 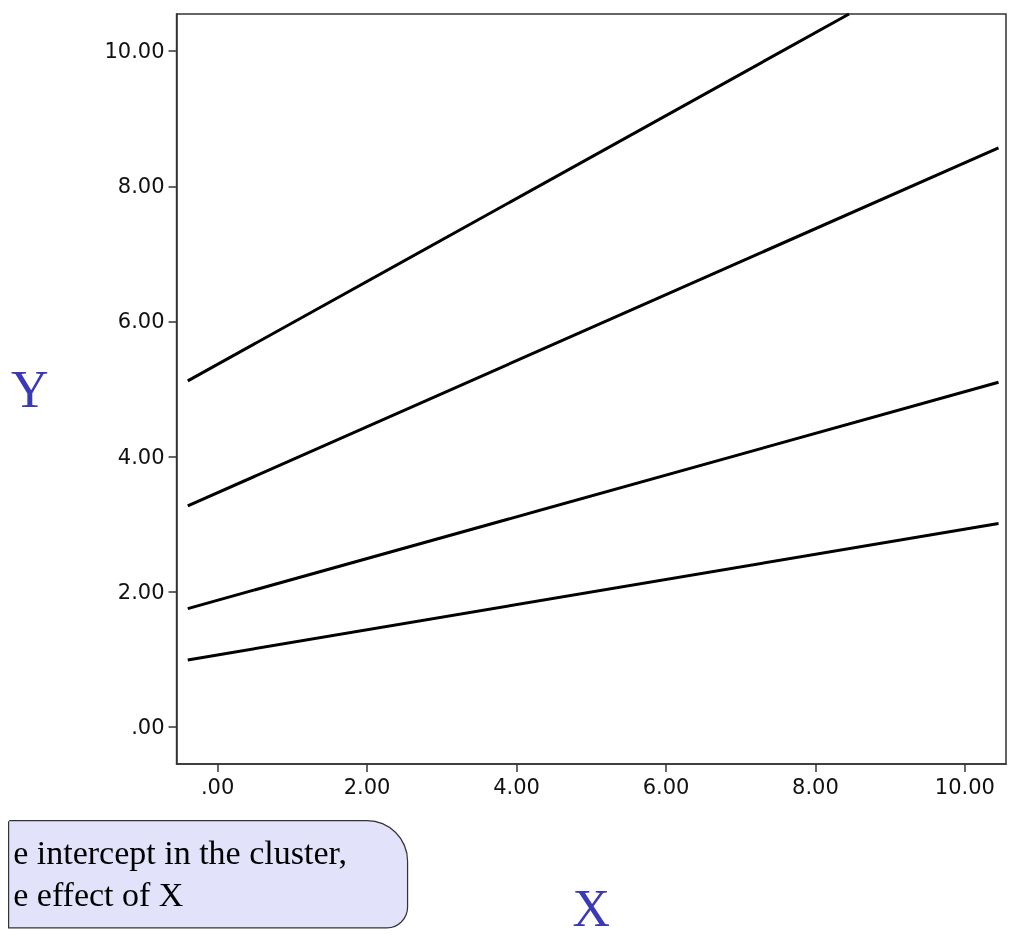 I want to click on y-axis-title: Y, so click(x=29, y=389).